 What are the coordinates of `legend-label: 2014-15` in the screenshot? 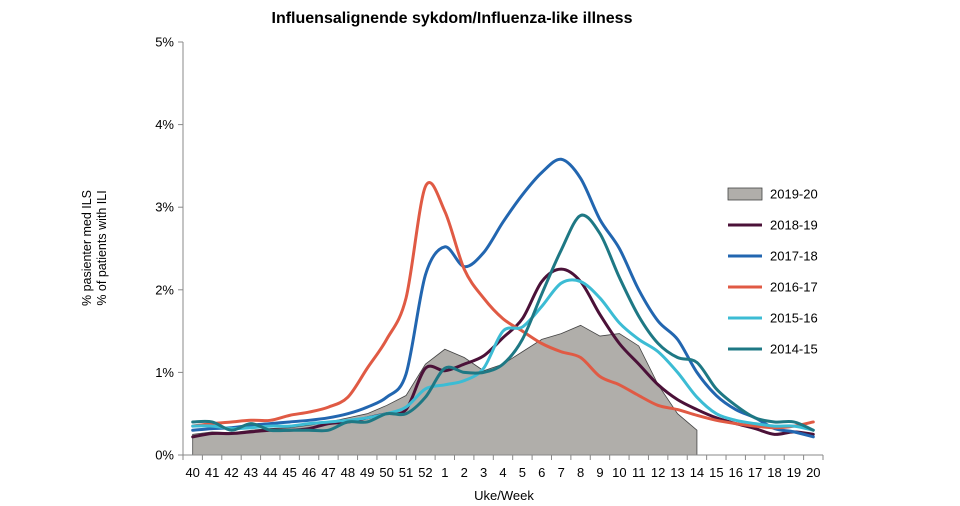 It's located at (794, 349).